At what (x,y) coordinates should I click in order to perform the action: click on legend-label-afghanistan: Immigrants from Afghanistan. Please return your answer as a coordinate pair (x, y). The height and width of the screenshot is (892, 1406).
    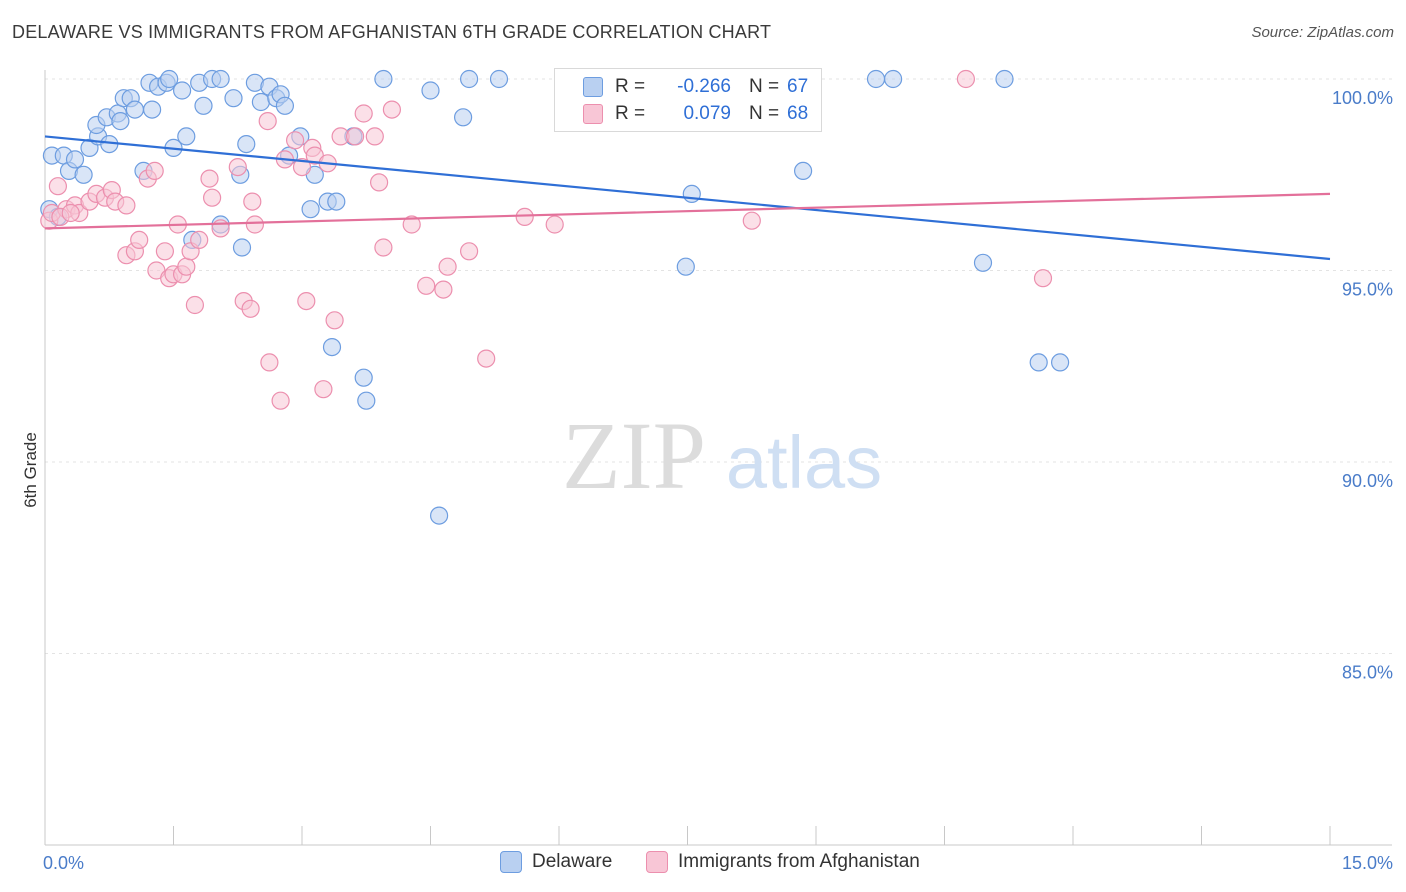
    Looking at the image, I should click on (799, 861).